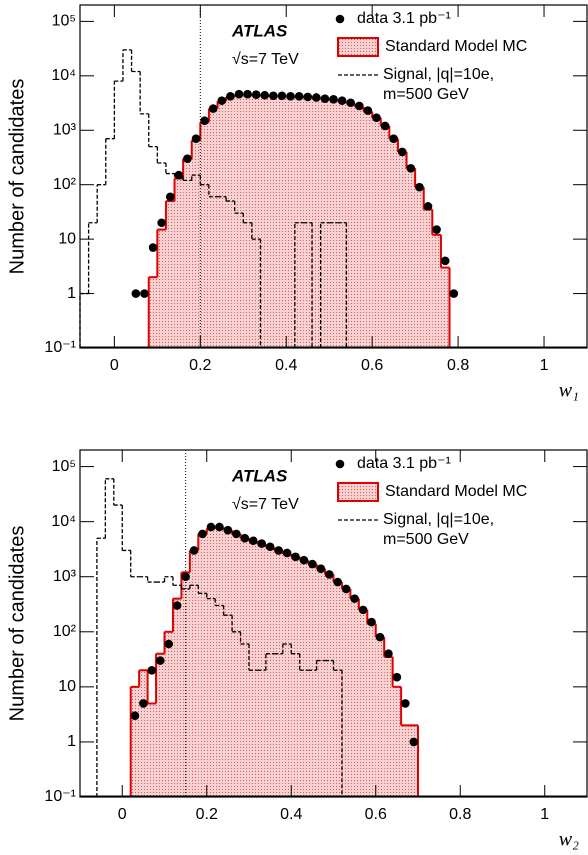 This screenshot has width=588, height=855. What do you see at coordinates (64, 466) in the screenshot?
I see `y-tick-label: 10⁵` at bounding box center [64, 466].